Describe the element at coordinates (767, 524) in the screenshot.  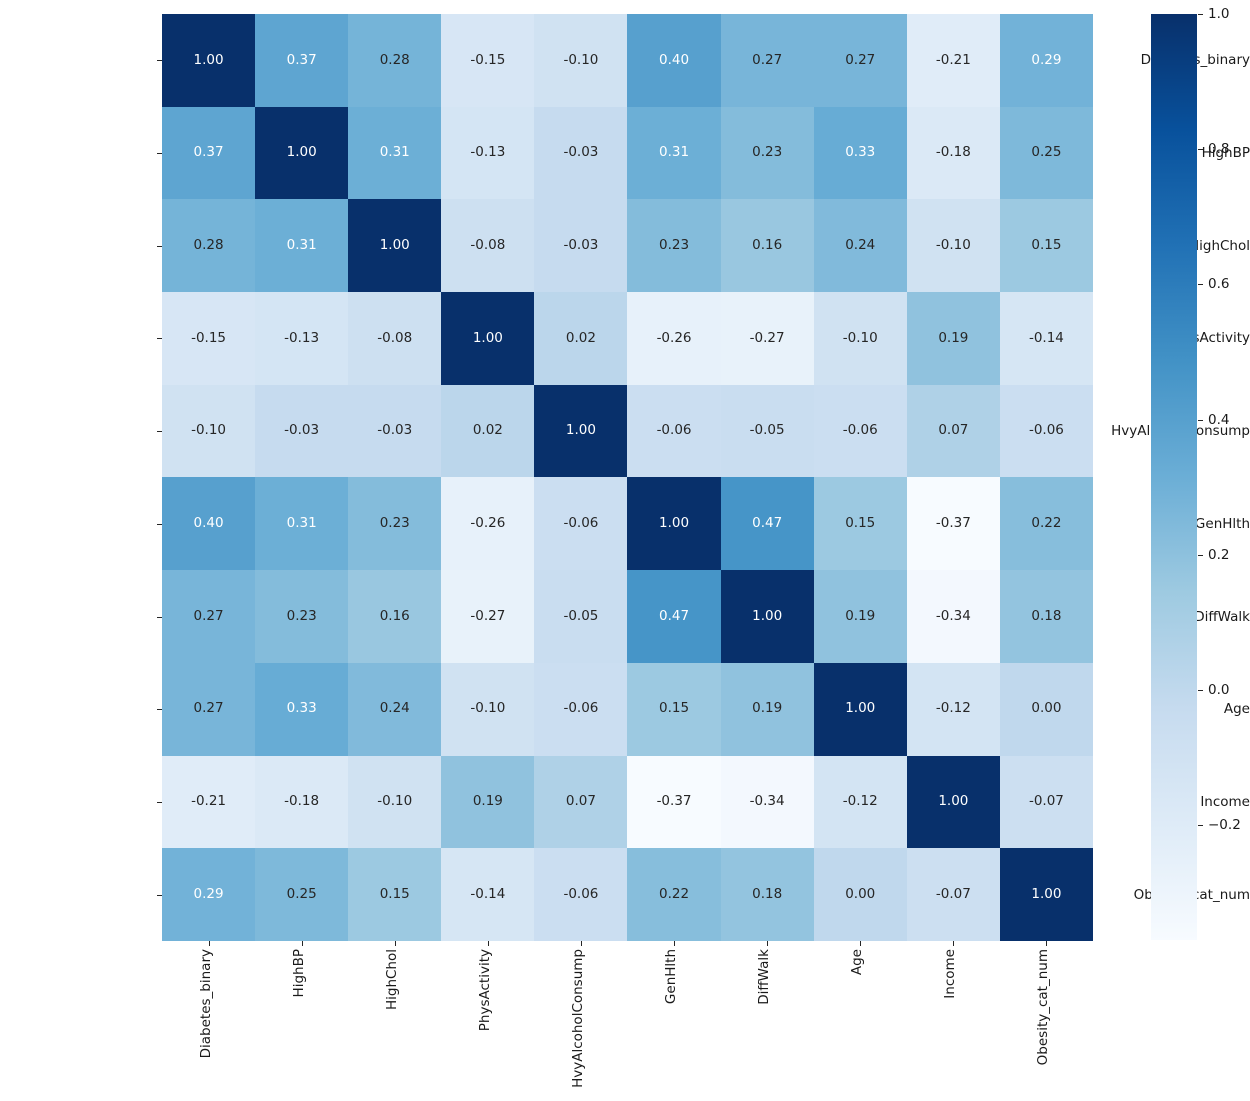
I see `heatmap-cell-GenHlth-DiffWalk: 0.47` at that location.